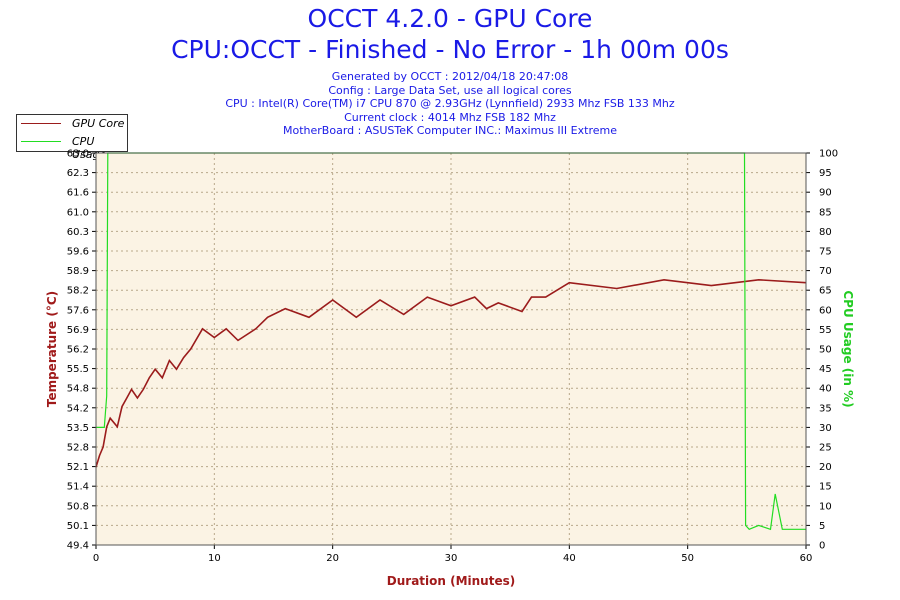 The image size is (900, 600). Describe the element at coordinates (451, 581) in the screenshot. I see `x-axis-label: Duration (Minutes)` at that location.